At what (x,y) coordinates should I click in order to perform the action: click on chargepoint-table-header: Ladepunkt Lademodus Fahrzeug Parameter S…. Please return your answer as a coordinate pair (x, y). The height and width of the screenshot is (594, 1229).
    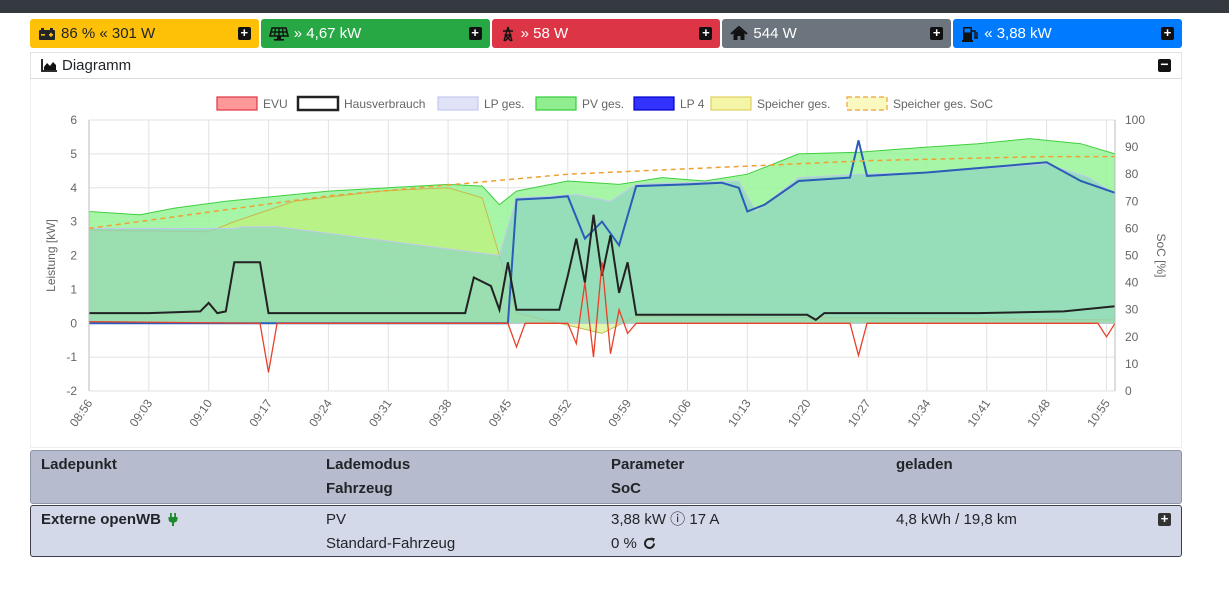
    Looking at the image, I should click on (606, 477).